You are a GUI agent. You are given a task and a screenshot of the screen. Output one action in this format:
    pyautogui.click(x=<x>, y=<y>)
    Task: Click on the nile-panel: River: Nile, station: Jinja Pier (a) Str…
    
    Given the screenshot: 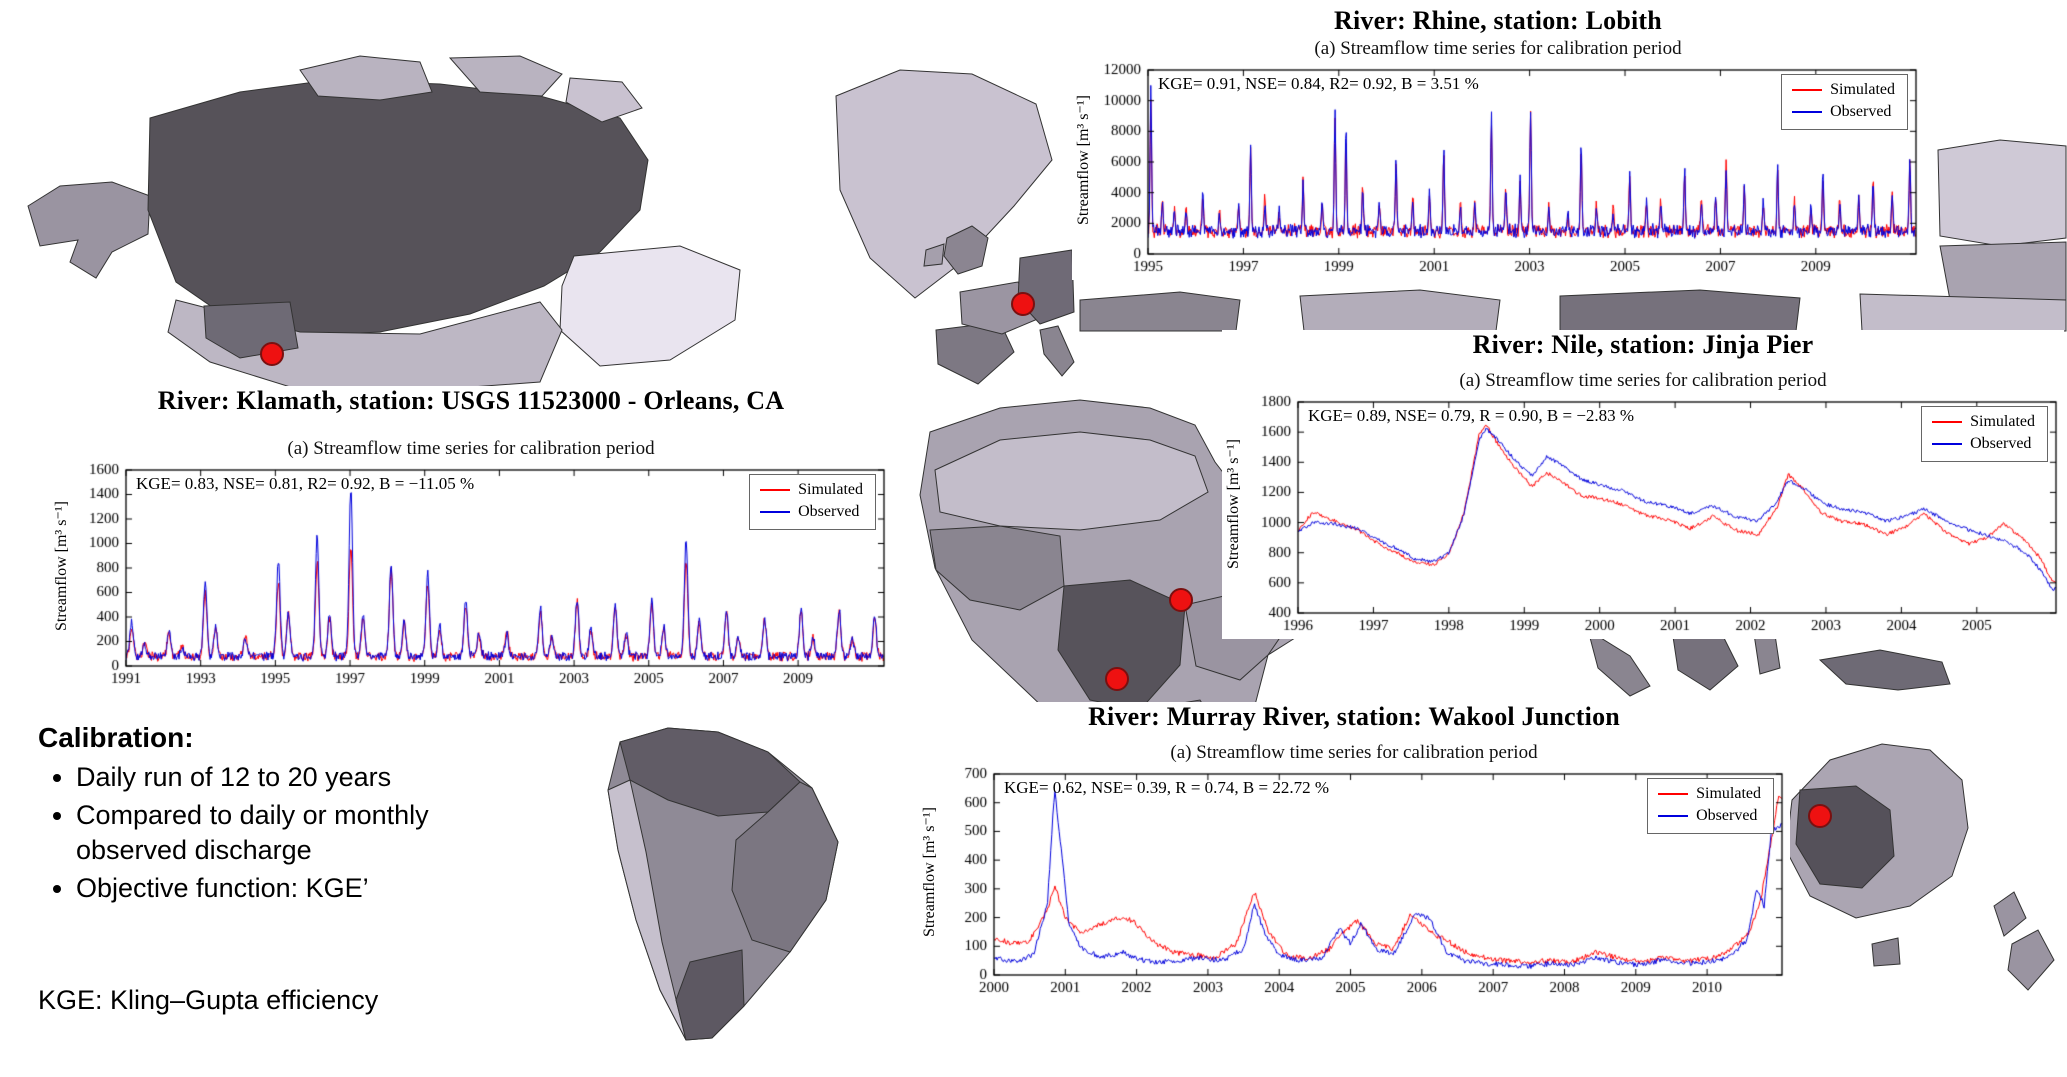 What is the action you would take?
    pyautogui.click(x=1643, y=484)
    